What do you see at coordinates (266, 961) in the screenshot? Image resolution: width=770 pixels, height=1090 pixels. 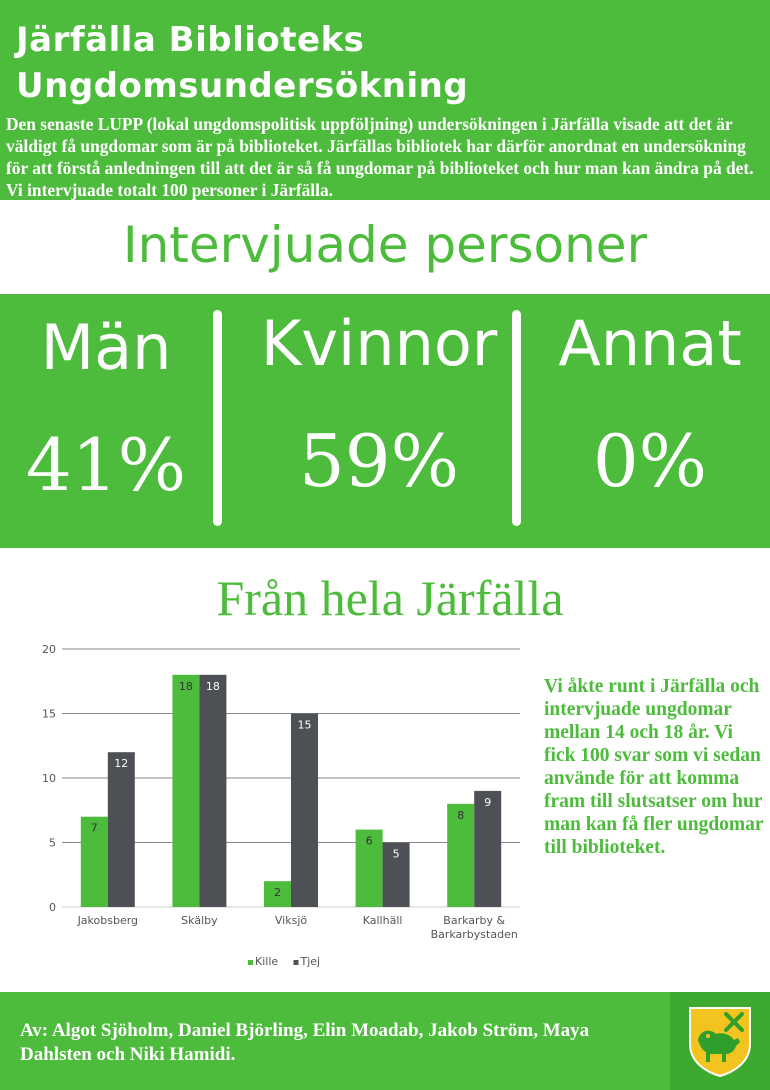 I see `legend-label-kille: Kille` at bounding box center [266, 961].